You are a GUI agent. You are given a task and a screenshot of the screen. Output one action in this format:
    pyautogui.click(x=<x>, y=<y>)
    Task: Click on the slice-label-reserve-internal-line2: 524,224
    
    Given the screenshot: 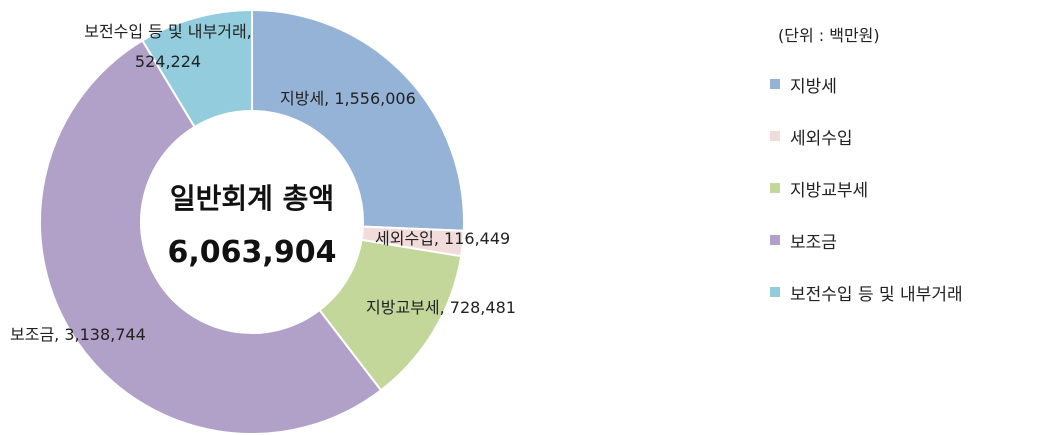 What is the action you would take?
    pyautogui.click(x=168, y=61)
    